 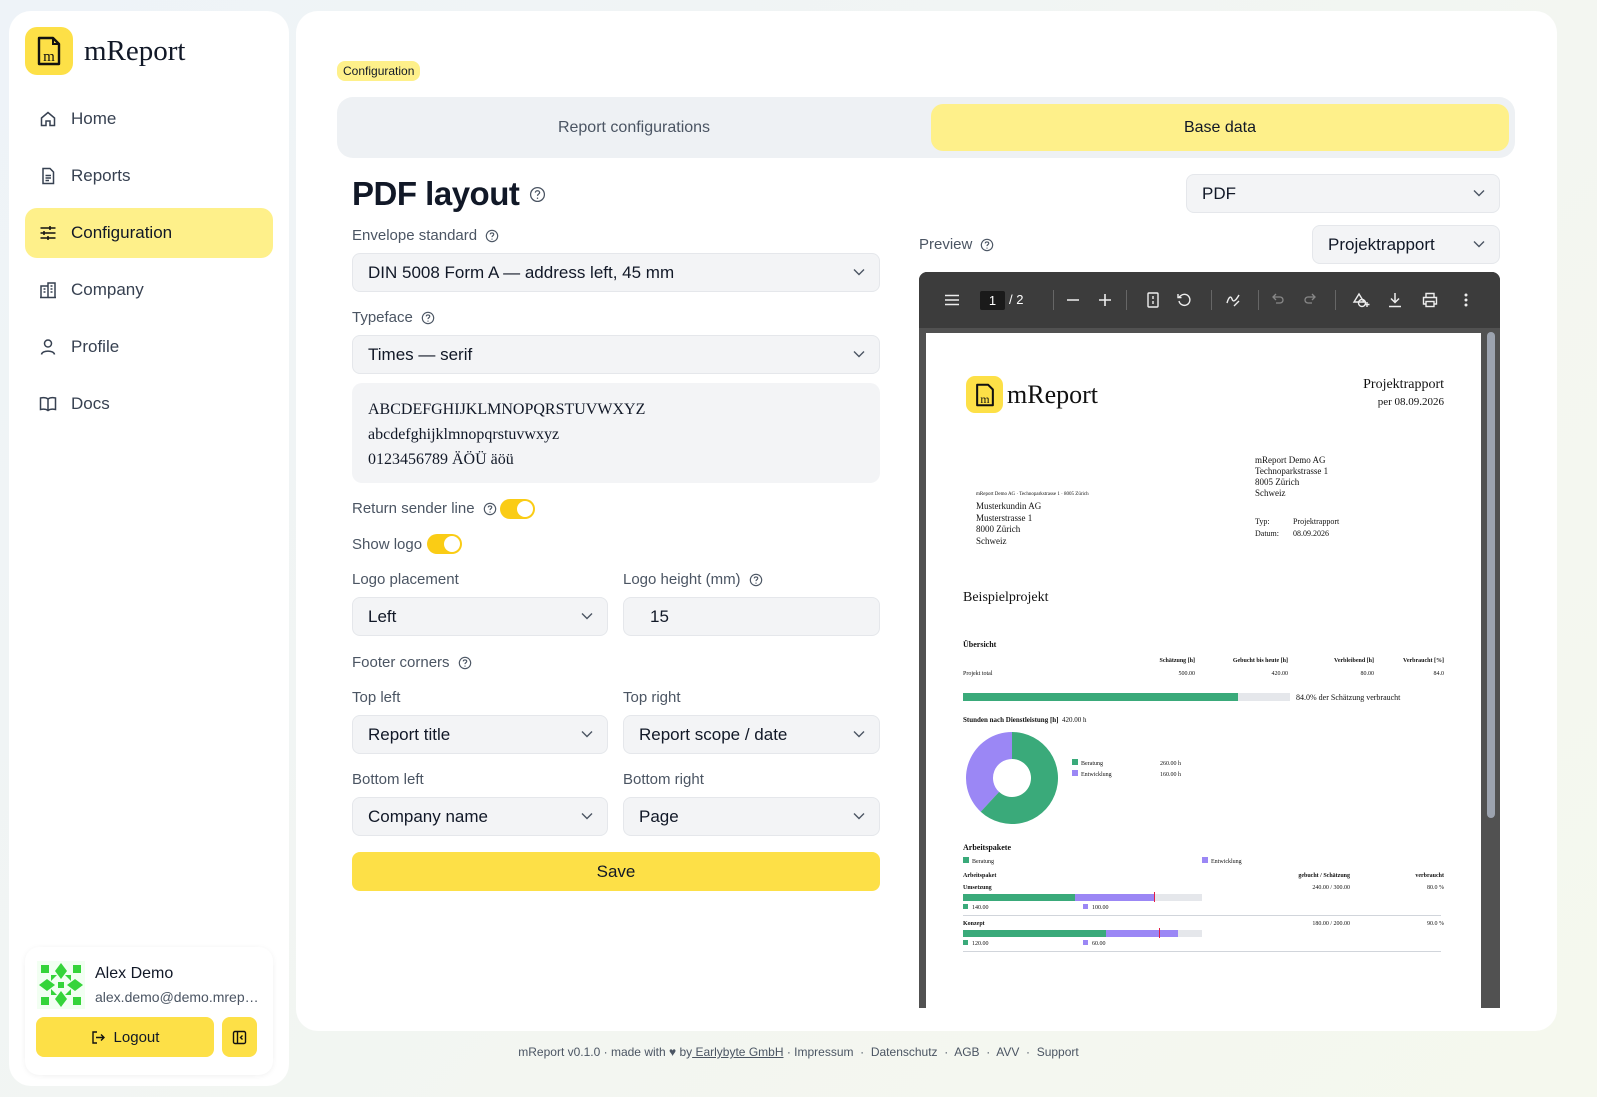 What do you see at coordinates (1170, 775) in the screenshot?
I see `pdf-legend-value: 160.00 h` at bounding box center [1170, 775].